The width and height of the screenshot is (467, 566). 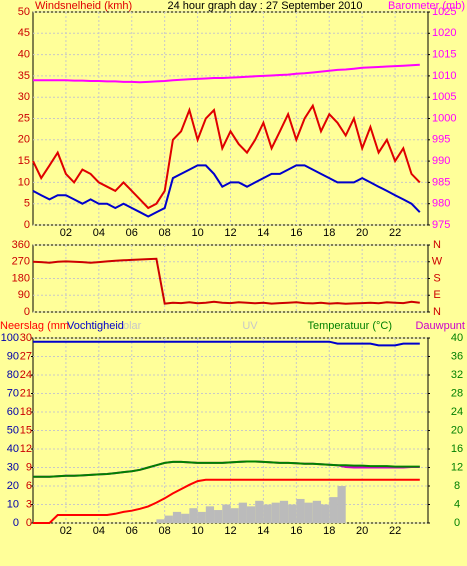 What do you see at coordinates (444, 76) in the screenshot?
I see `y2-tick-label: 1010` at bounding box center [444, 76].